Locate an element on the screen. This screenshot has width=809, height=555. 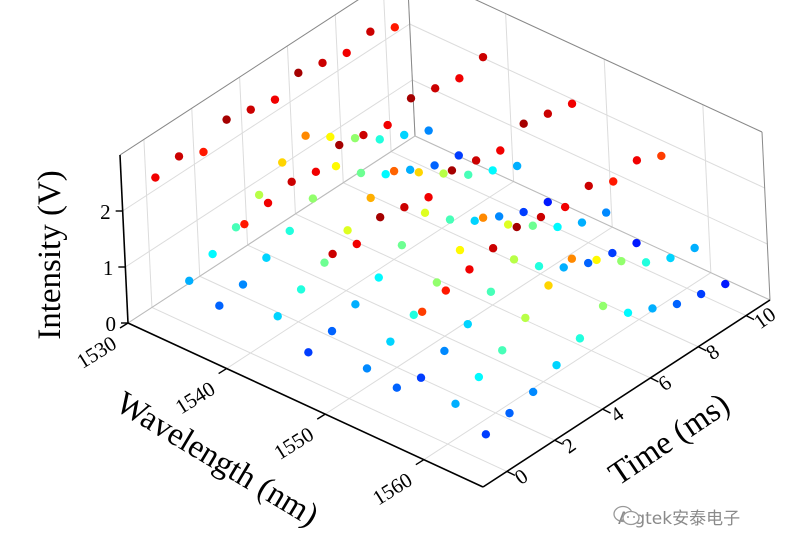
x-tick is located at coordinates (321, 416).